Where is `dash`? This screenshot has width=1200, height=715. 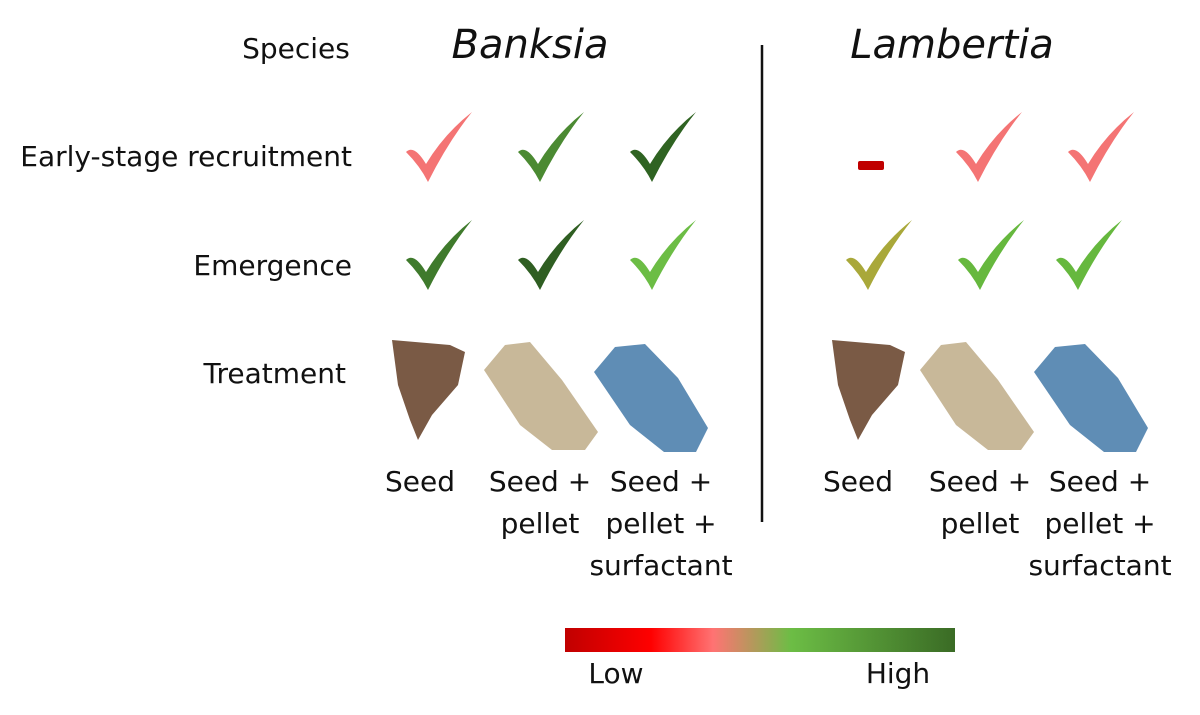
dash is located at coordinates (871, 165).